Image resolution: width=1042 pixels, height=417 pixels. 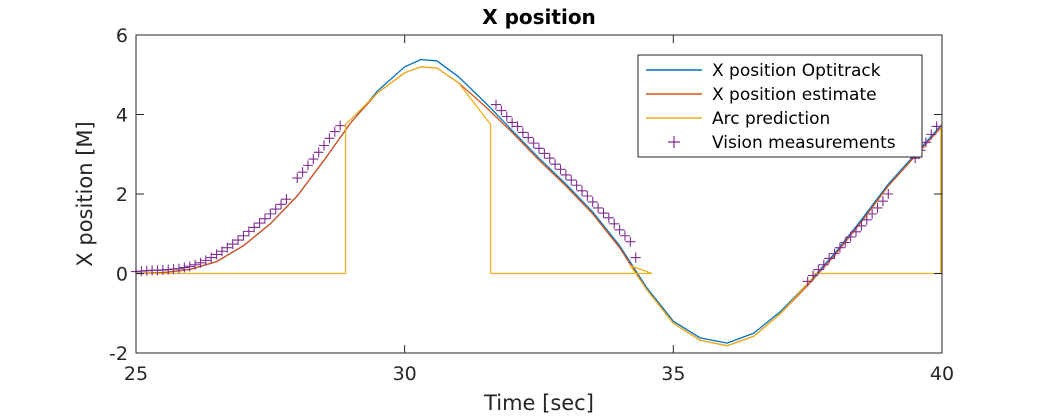 I want to click on legend-entry-label: X position estimate, so click(x=794, y=95).